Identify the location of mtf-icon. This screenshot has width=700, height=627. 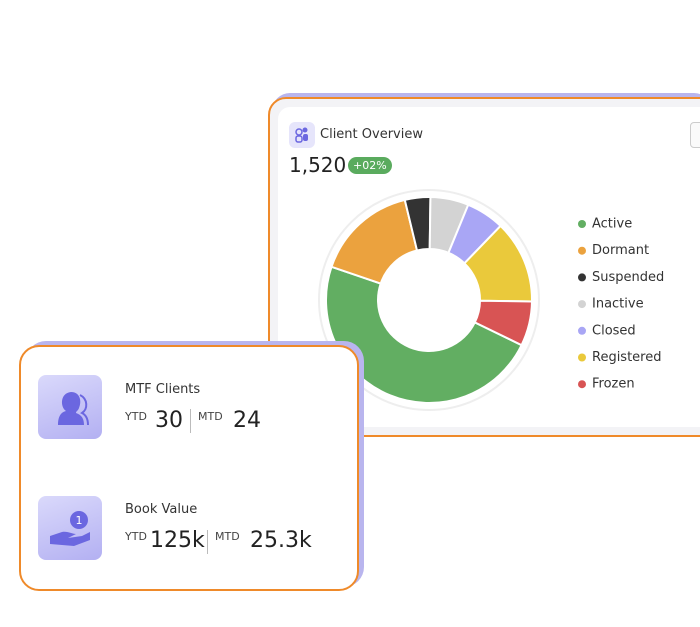
(70, 407).